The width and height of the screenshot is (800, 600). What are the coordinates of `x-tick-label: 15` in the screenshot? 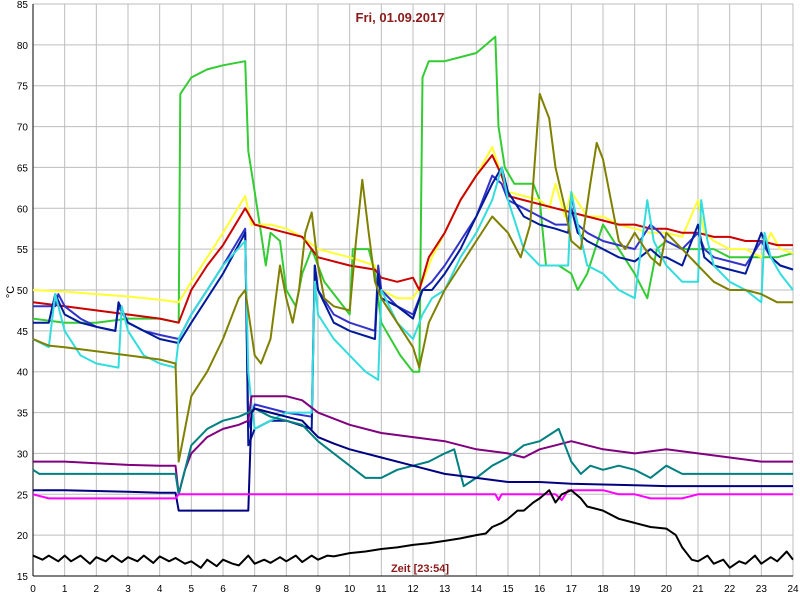 It's located at (508, 589).